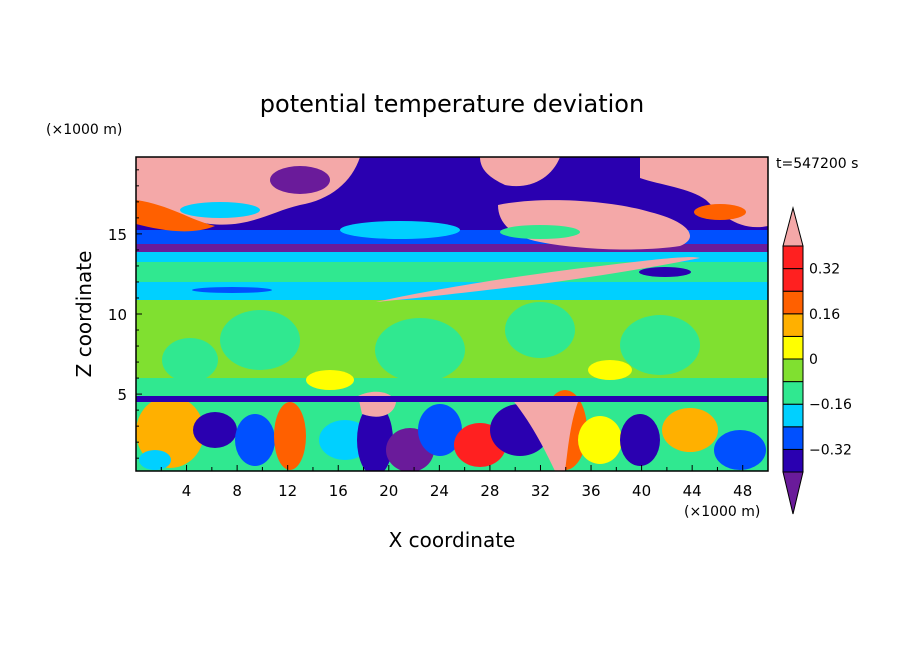  I want to click on x-tick-label: 4, so click(187, 491).